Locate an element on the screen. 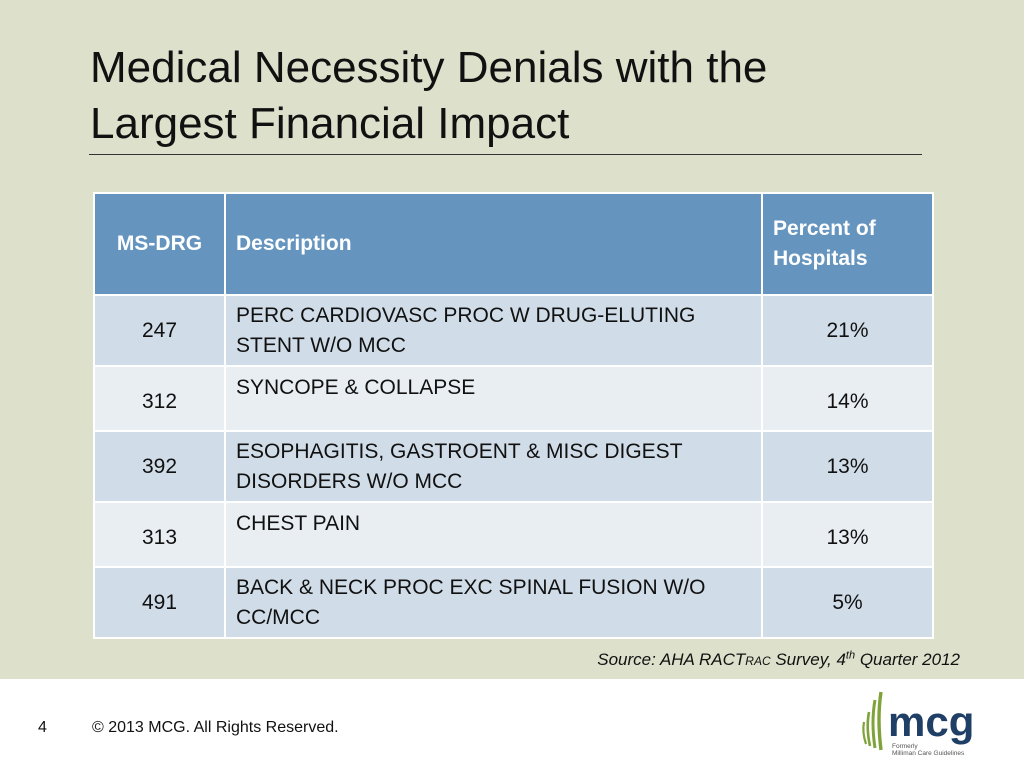  title-line-2: Largest Financial Impact is located at coordinates (330, 123).